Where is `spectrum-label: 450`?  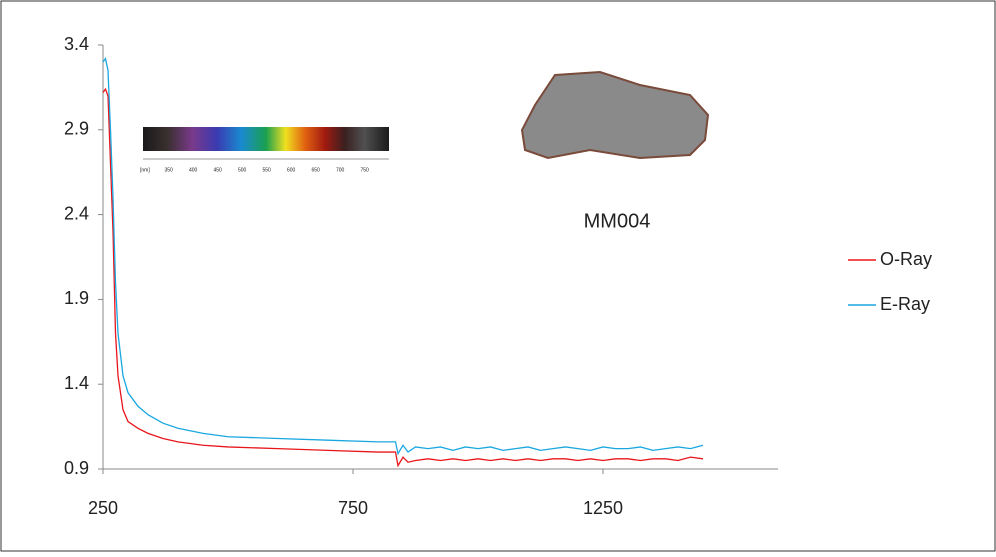 spectrum-label: 450 is located at coordinates (218, 170).